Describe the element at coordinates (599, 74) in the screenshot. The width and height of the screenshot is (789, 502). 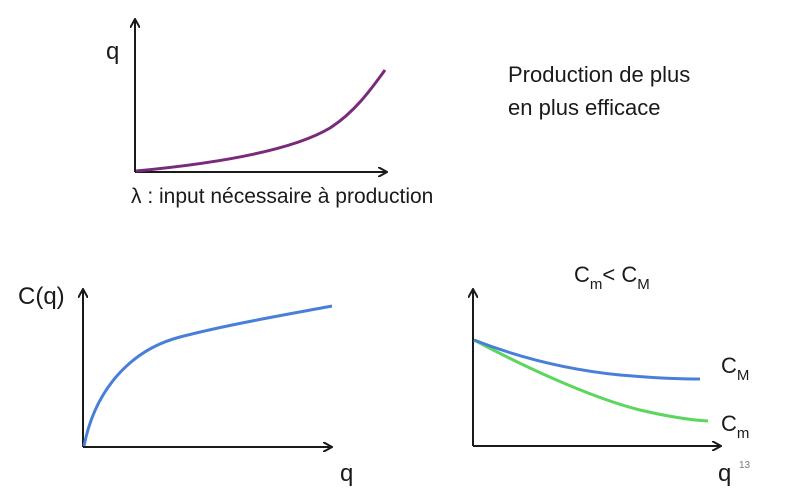
I see `statement-line-1: Production de plus` at that location.